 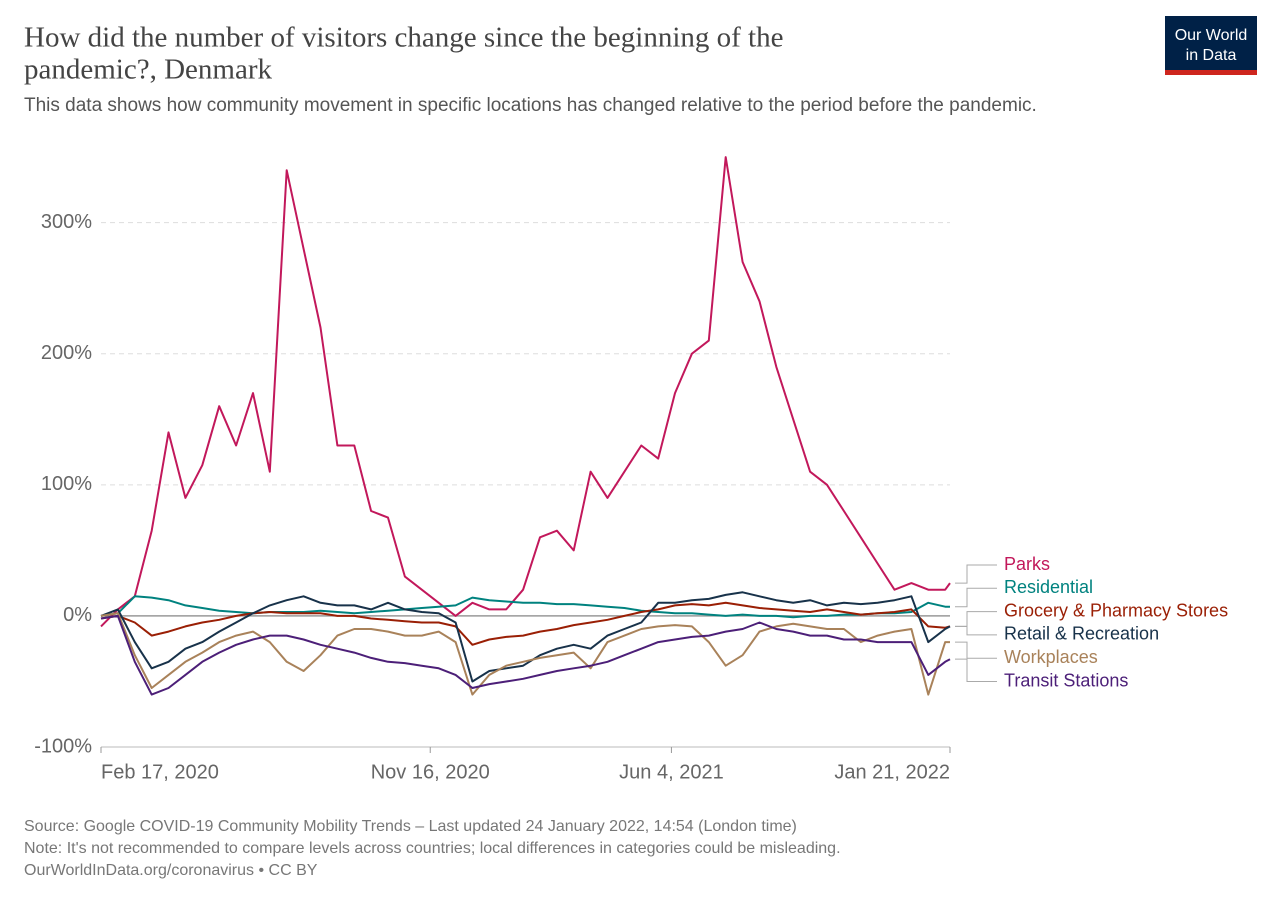 What do you see at coordinates (171, 870) in the screenshot?
I see `footer: OurWorldInData.org/coronavirus • CC BY` at bounding box center [171, 870].